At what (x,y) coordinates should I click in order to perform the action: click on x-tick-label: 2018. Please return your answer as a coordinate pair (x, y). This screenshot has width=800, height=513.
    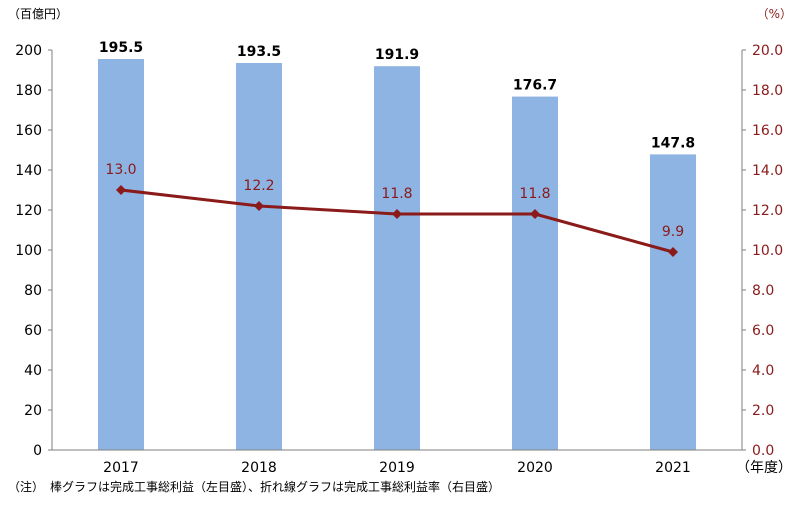
    Looking at the image, I should click on (259, 468).